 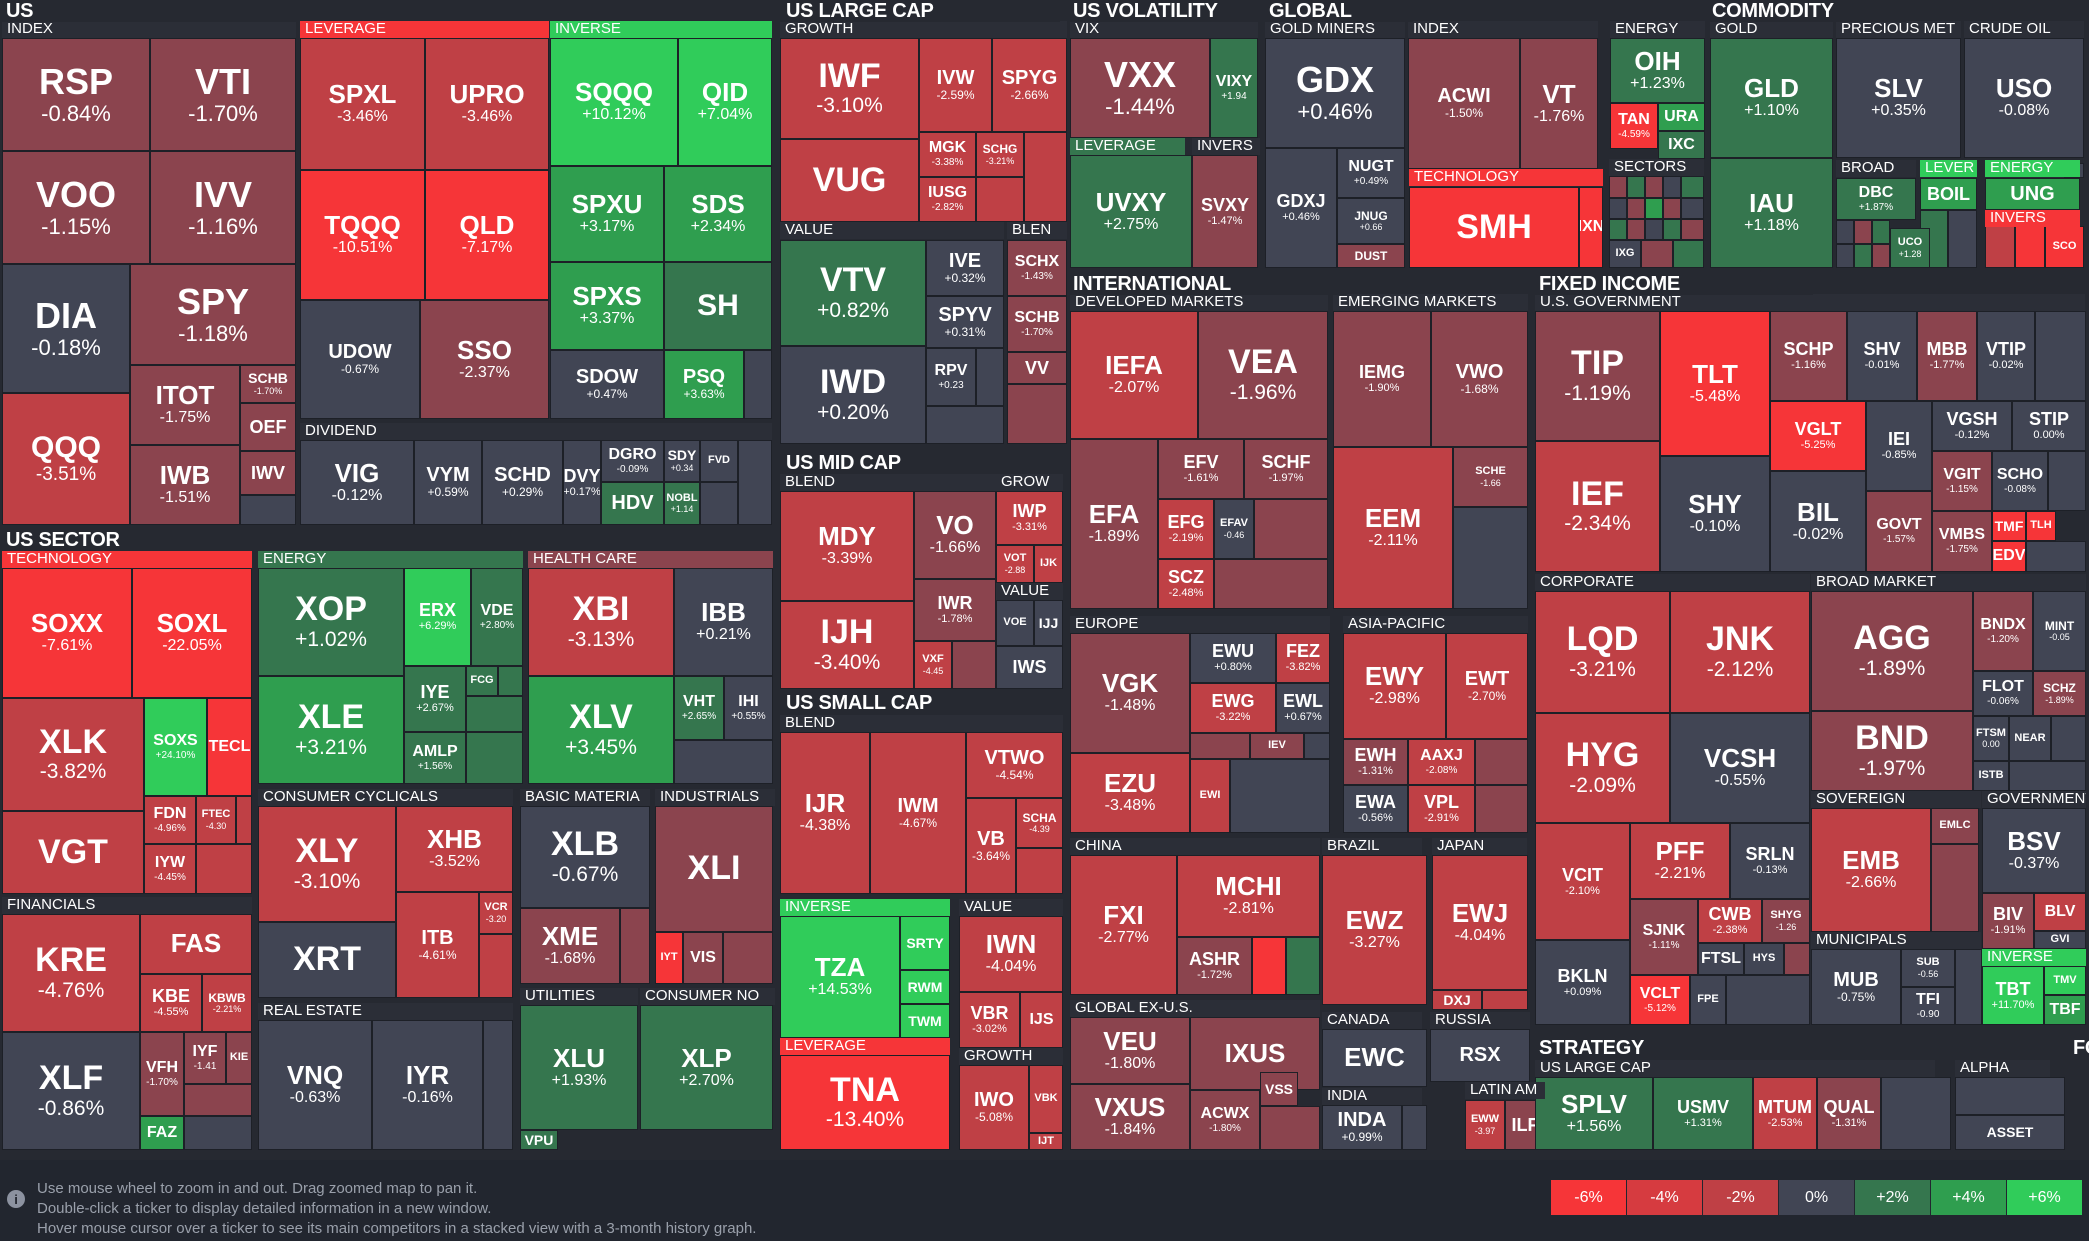 I want to click on ticker-tile-xly: XLY -3.10%, so click(x=327, y=864).